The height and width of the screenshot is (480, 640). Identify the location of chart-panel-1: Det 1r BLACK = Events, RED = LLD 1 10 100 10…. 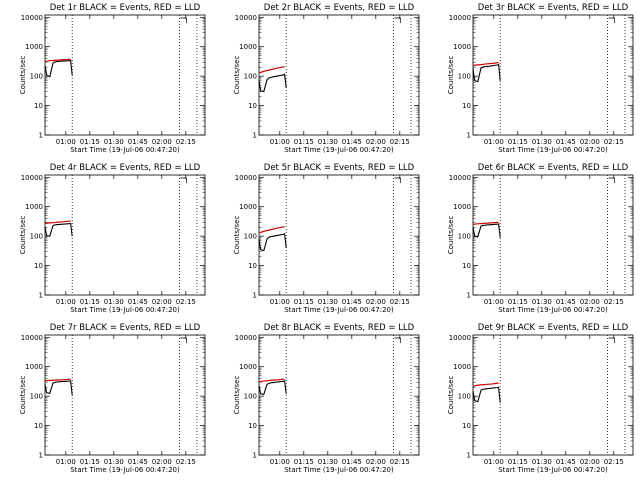
(112, 78).